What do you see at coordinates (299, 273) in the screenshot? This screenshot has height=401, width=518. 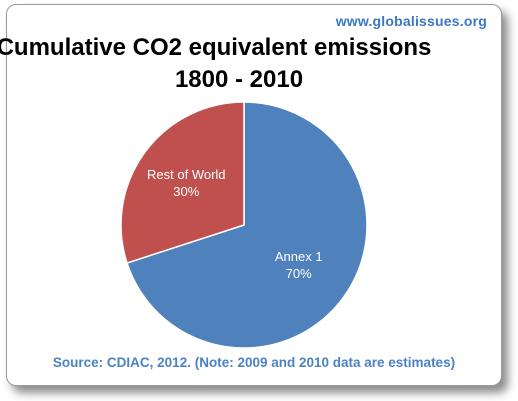 I see `slice-value-label: 70%` at bounding box center [299, 273].